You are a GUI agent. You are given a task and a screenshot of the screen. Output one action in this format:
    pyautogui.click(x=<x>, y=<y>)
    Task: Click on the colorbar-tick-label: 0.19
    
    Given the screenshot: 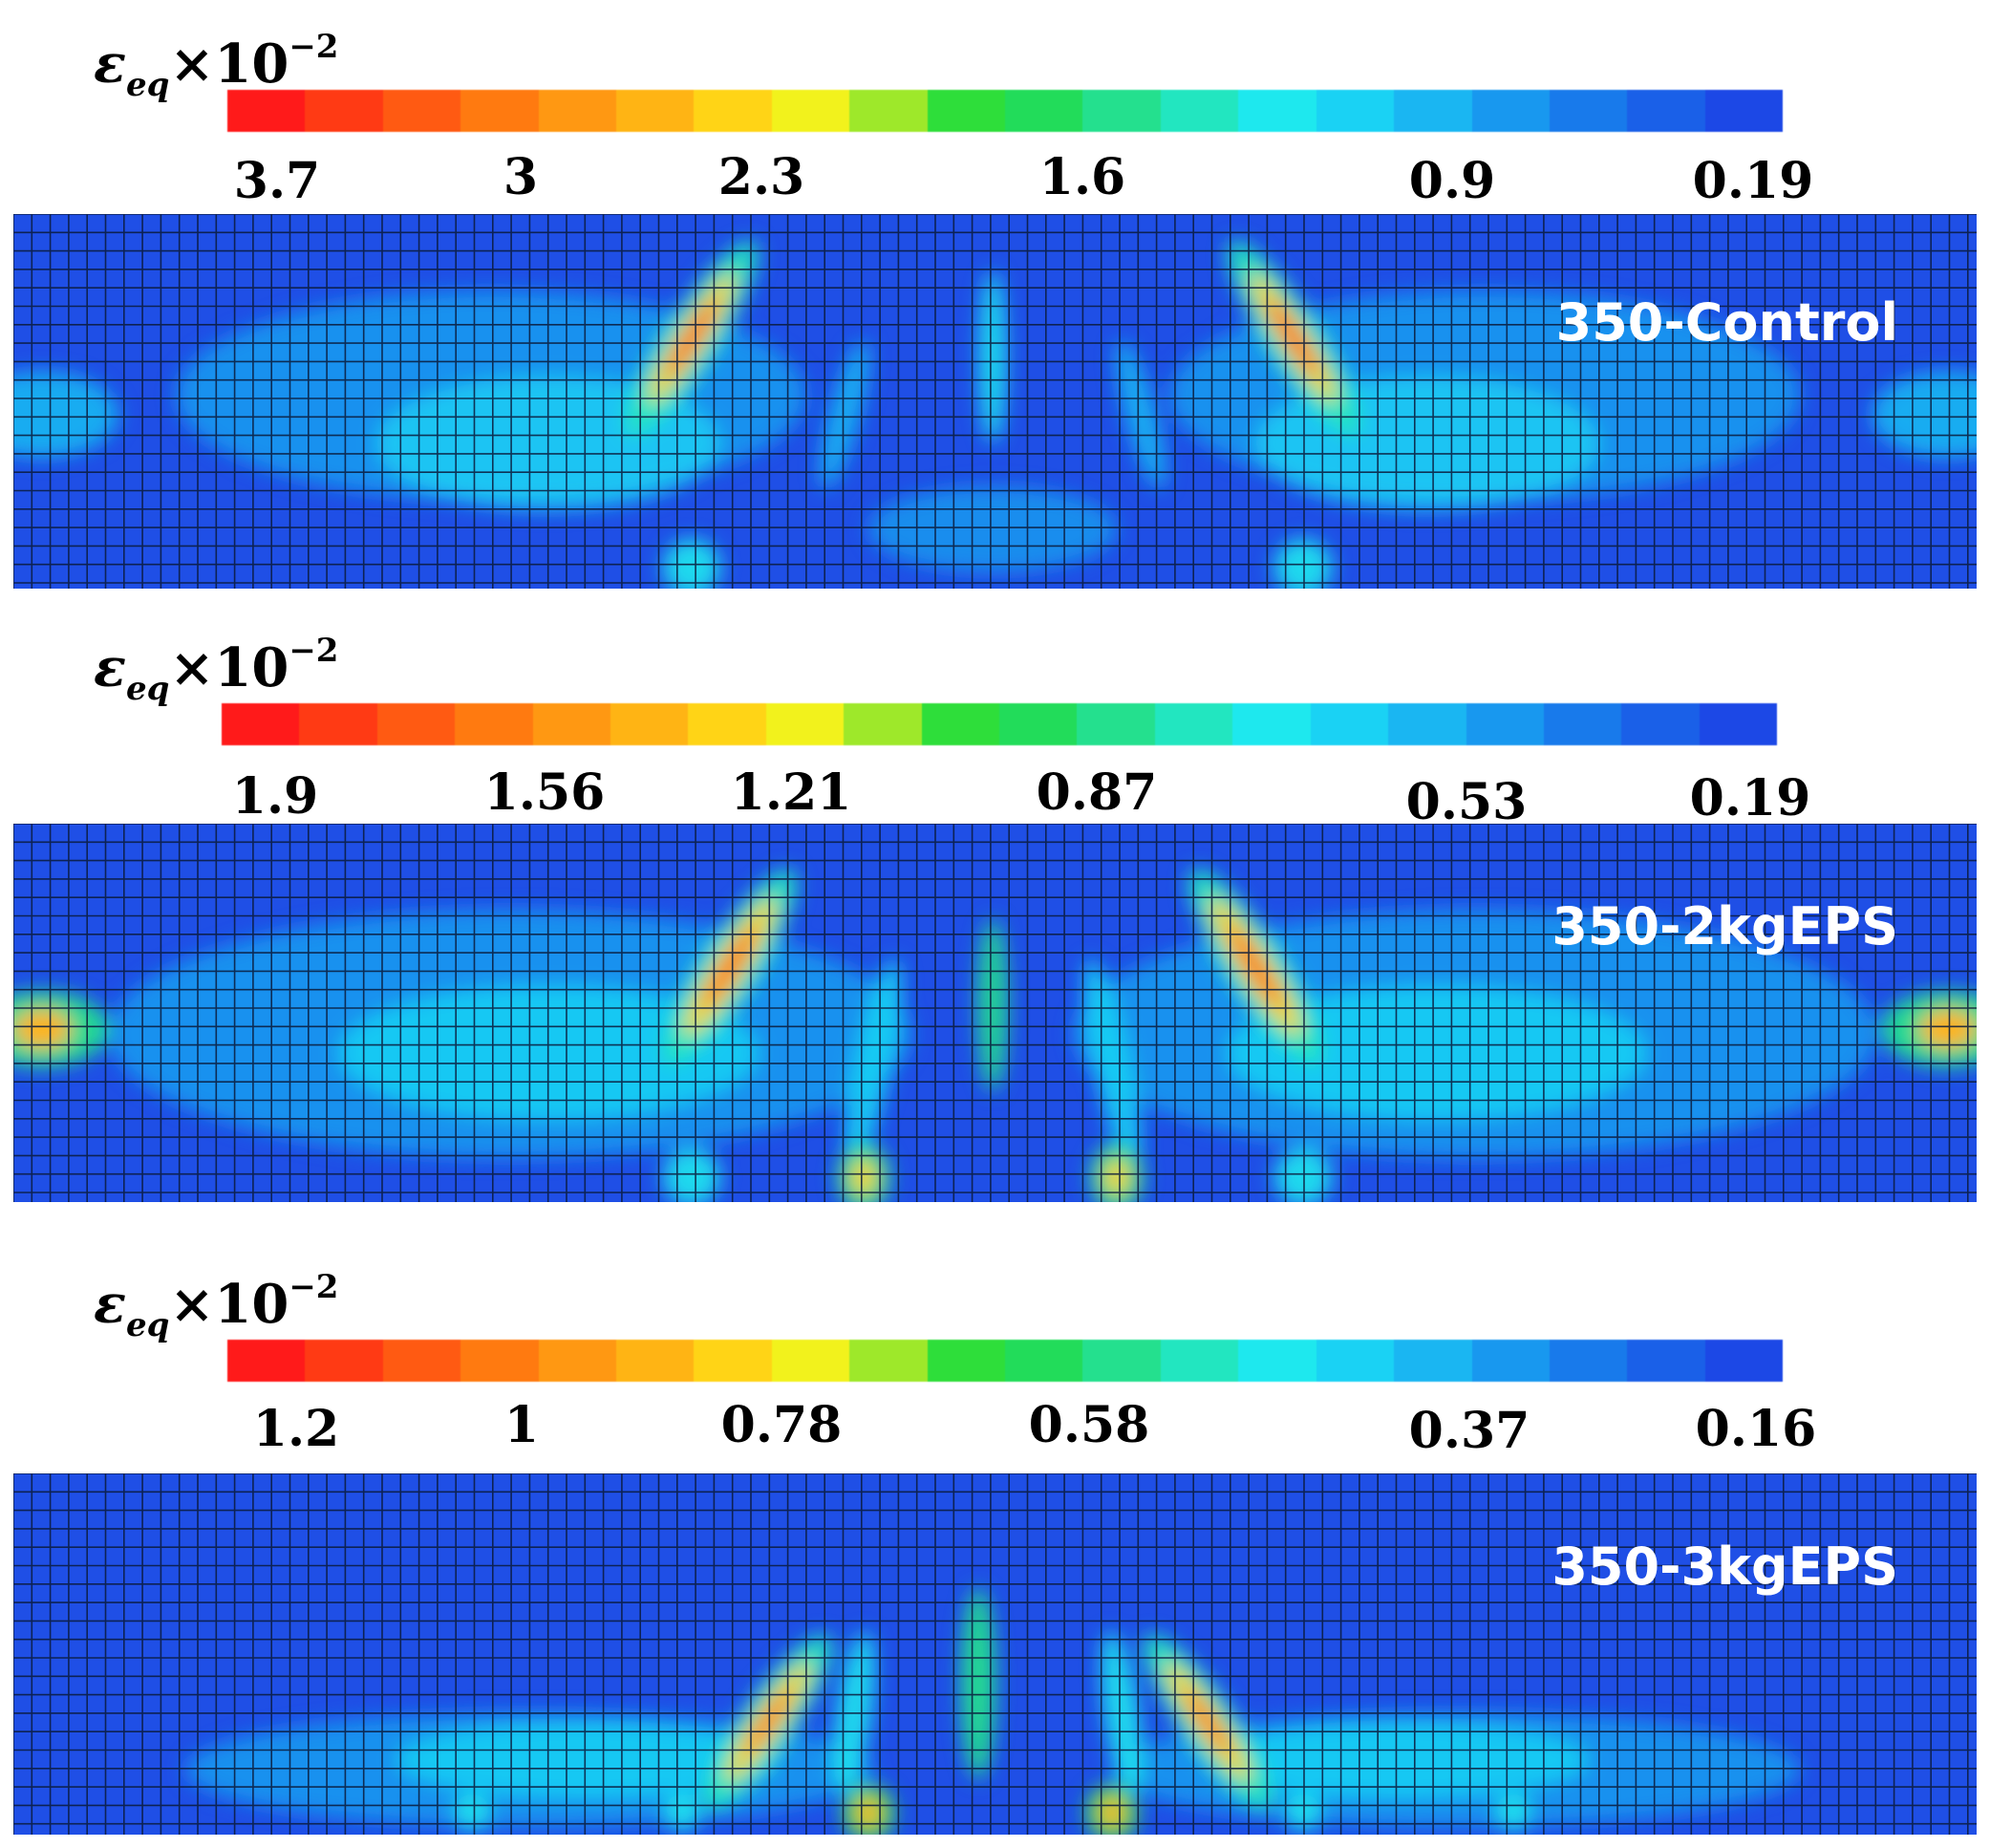 What is the action you would take?
    pyautogui.click(x=1753, y=181)
    